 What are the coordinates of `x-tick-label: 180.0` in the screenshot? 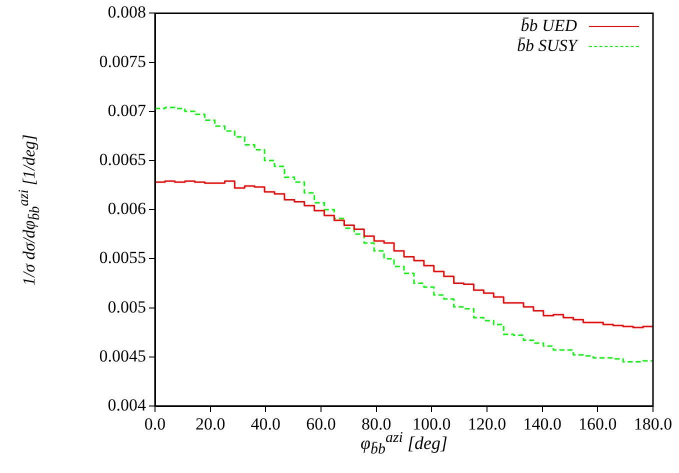 It's located at (653, 424).